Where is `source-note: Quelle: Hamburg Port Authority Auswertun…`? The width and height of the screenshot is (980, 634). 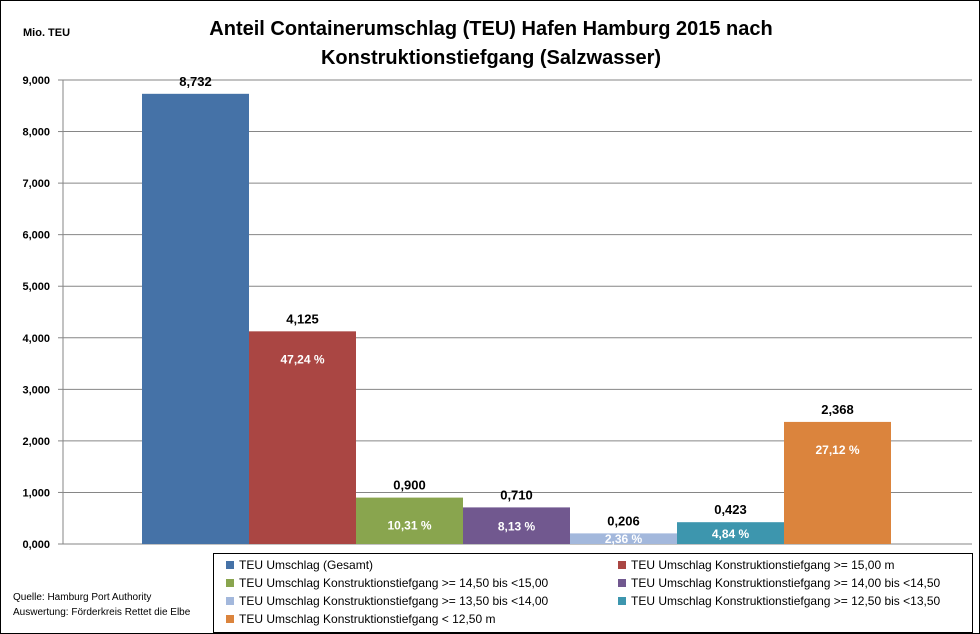 source-note: Quelle: Hamburg Port Authority Auswertun… is located at coordinates (101, 605).